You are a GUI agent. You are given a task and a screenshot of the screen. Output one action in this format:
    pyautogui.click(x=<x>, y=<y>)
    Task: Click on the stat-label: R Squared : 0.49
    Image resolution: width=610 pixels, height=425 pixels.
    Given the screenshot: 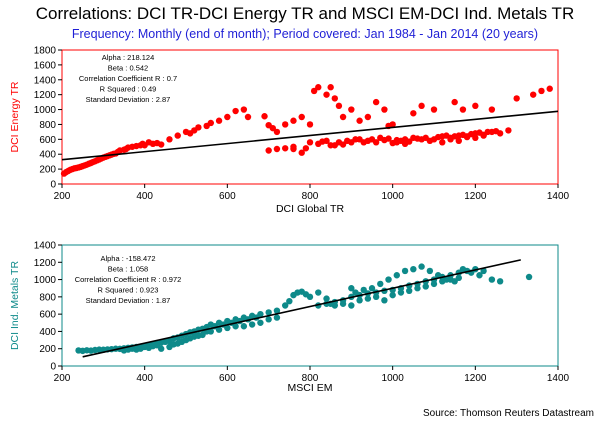 What is the action you would take?
    pyautogui.click(x=128, y=89)
    